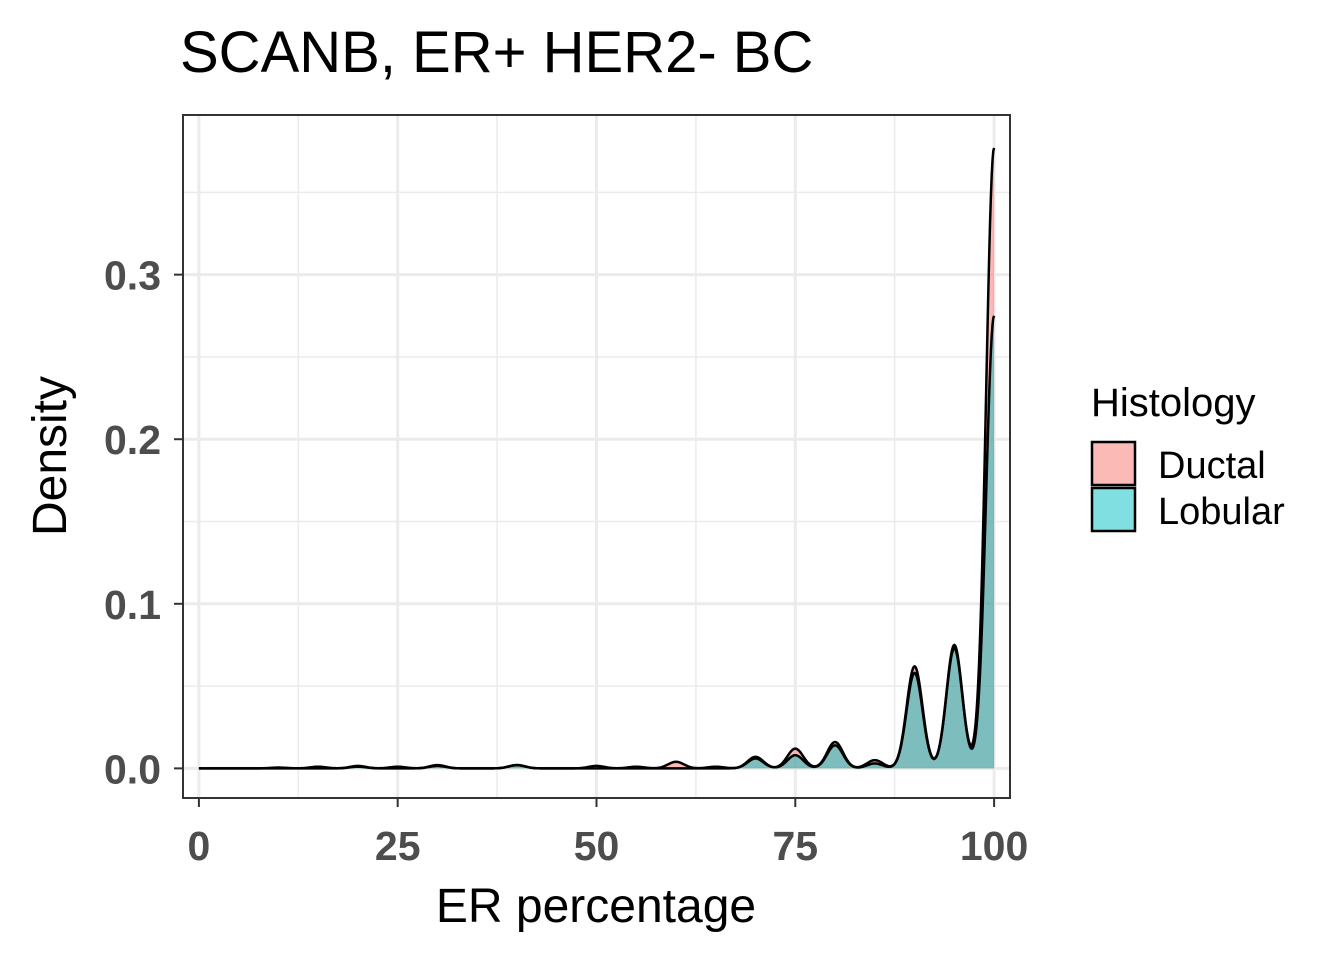 This screenshot has height=960, width=1344. I want to click on x-axis: 0 25 50 75 100, so click(607, 833).